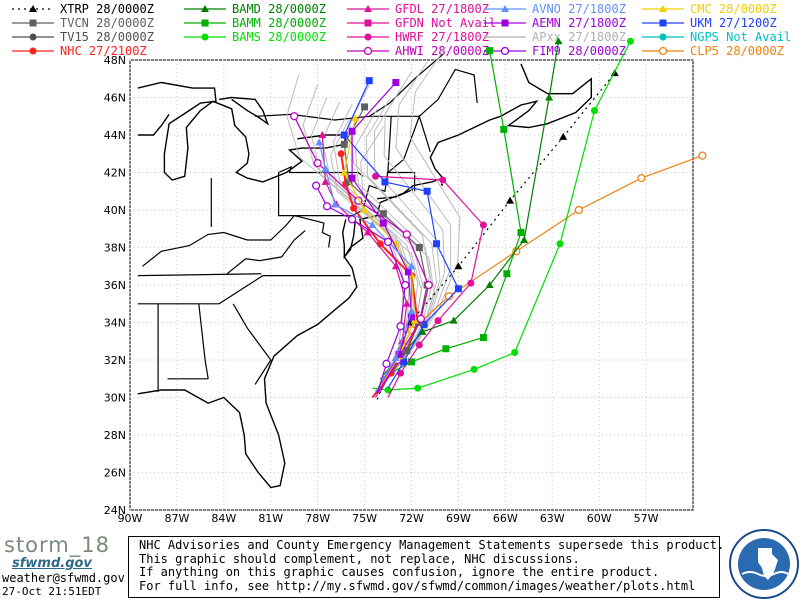 Image resolution: width=800 pixels, height=600 pixels. What do you see at coordinates (115, 210) in the screenshot?
I see `lat-tick-label: 40N` at bounding box center [115, 210].